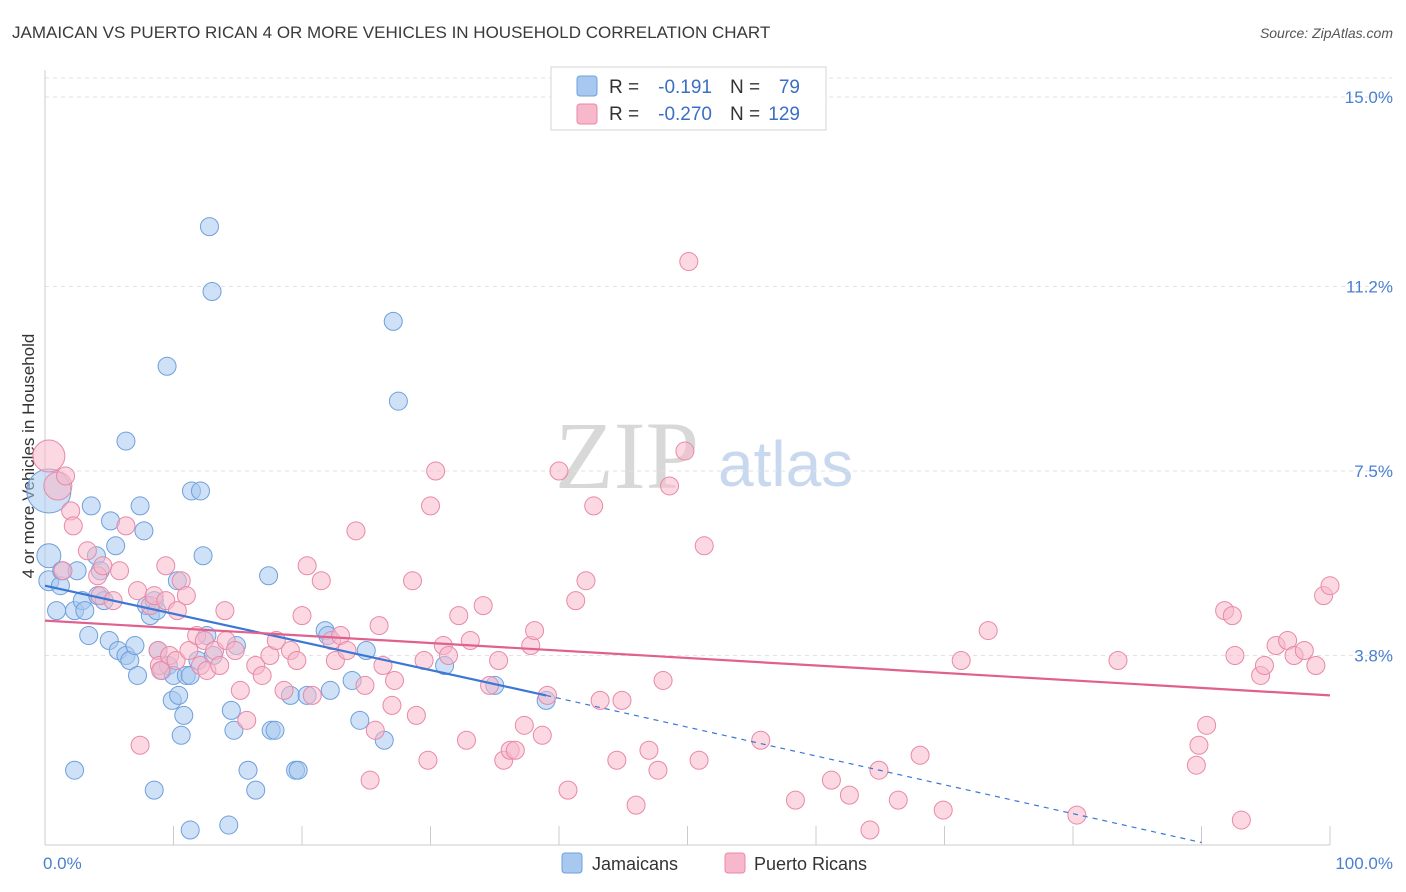  Describe the element at coordinates (572, 863) in the screenshot. I see `series-legend-swatch-jamaicans` at that location.